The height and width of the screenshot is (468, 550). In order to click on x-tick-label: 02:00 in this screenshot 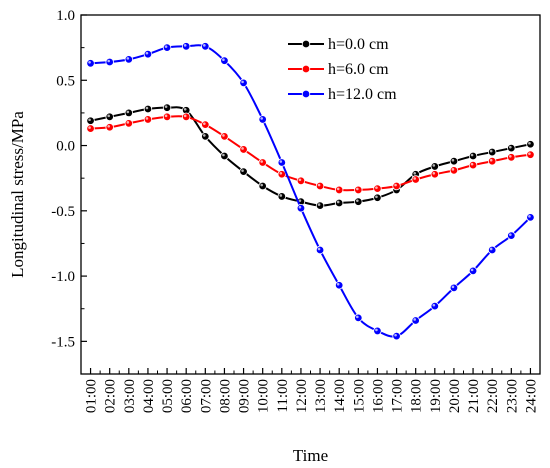, I will do `click(111, 396)`.